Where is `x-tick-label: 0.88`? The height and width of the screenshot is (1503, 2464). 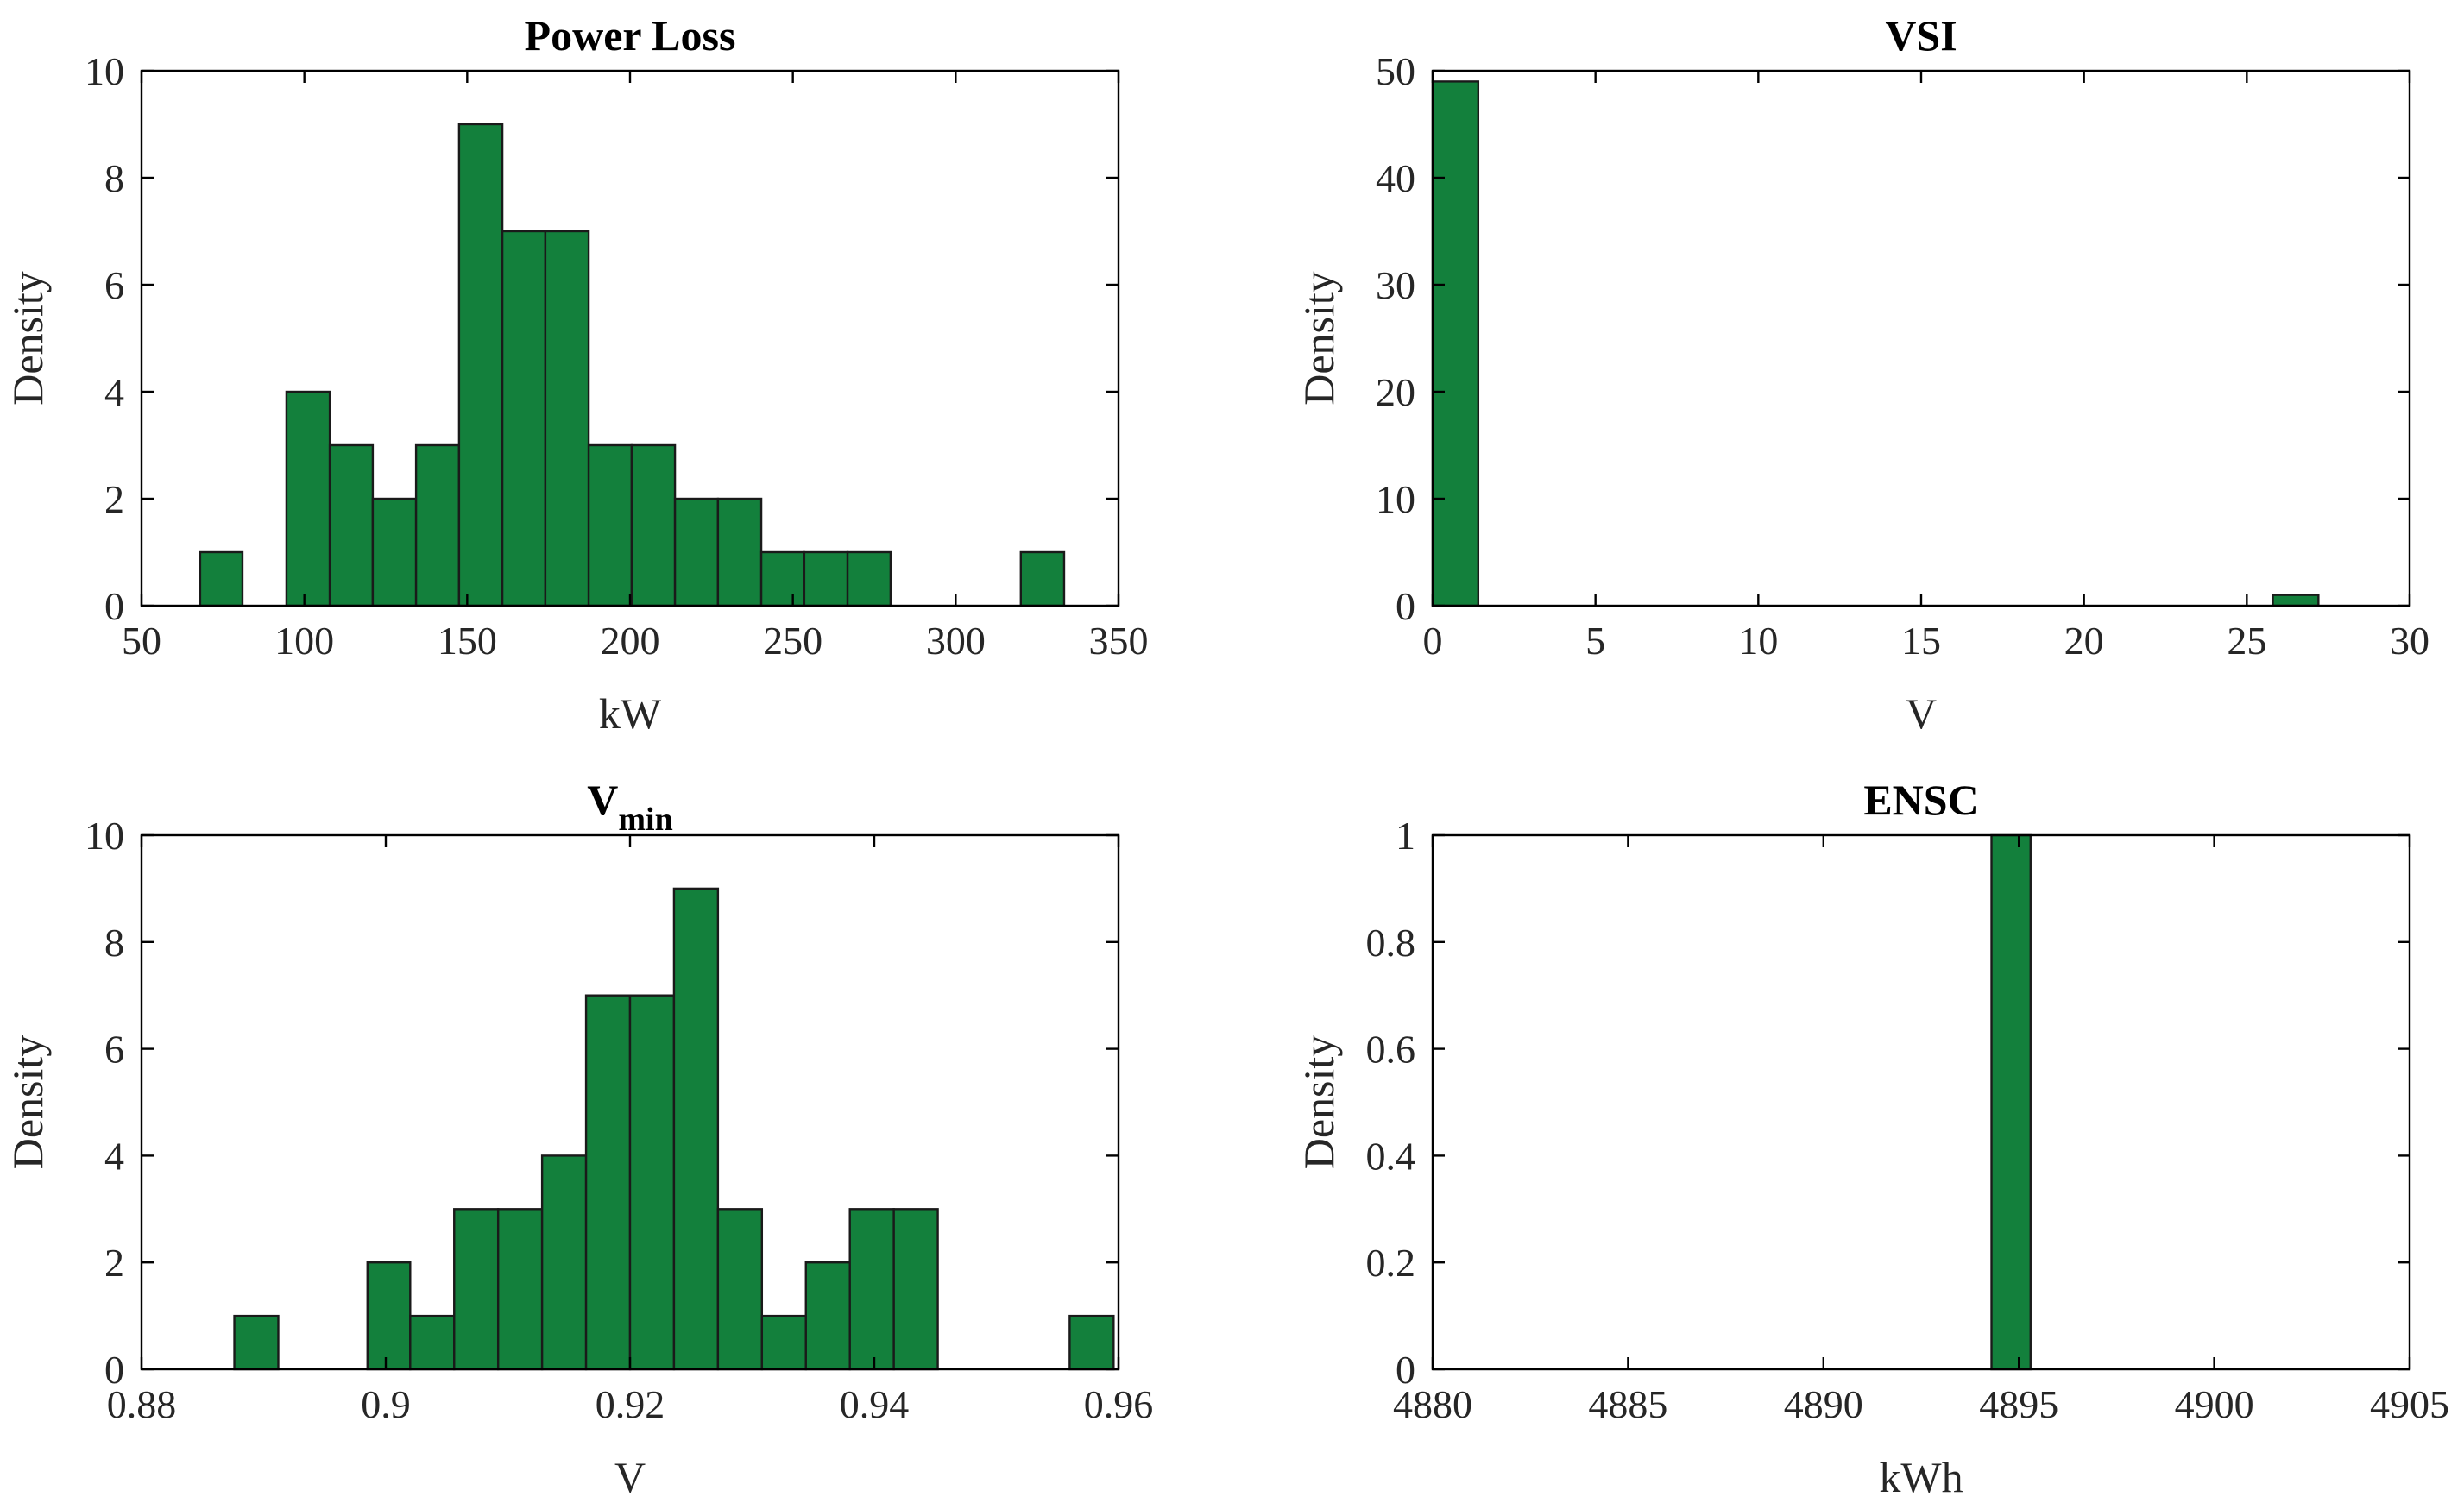
x-tick-label: 0.88 is located at coordinates (142, 1404).